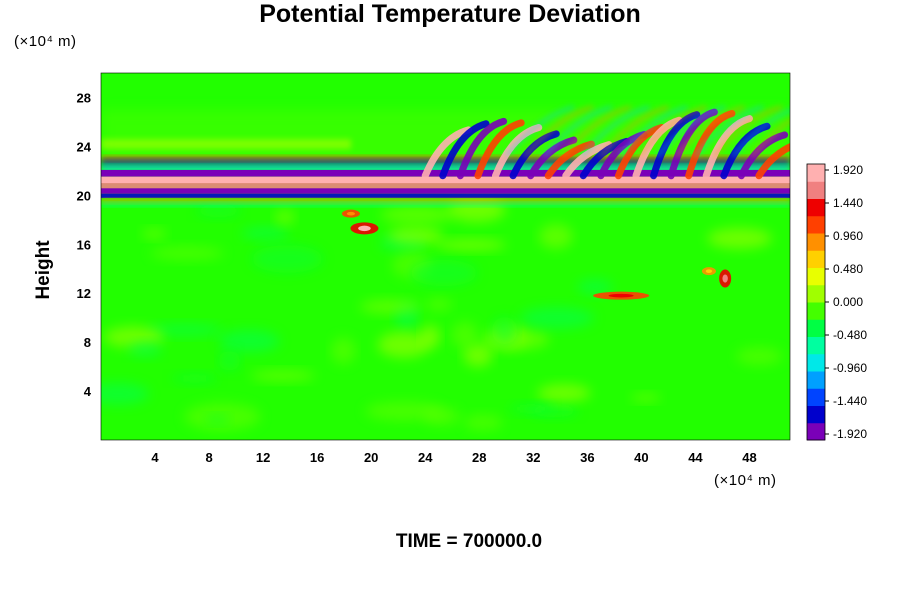  Describe the element at coordinates (850, 401) in the screenshot. I see `colorbar-label: -1.440` at that location.